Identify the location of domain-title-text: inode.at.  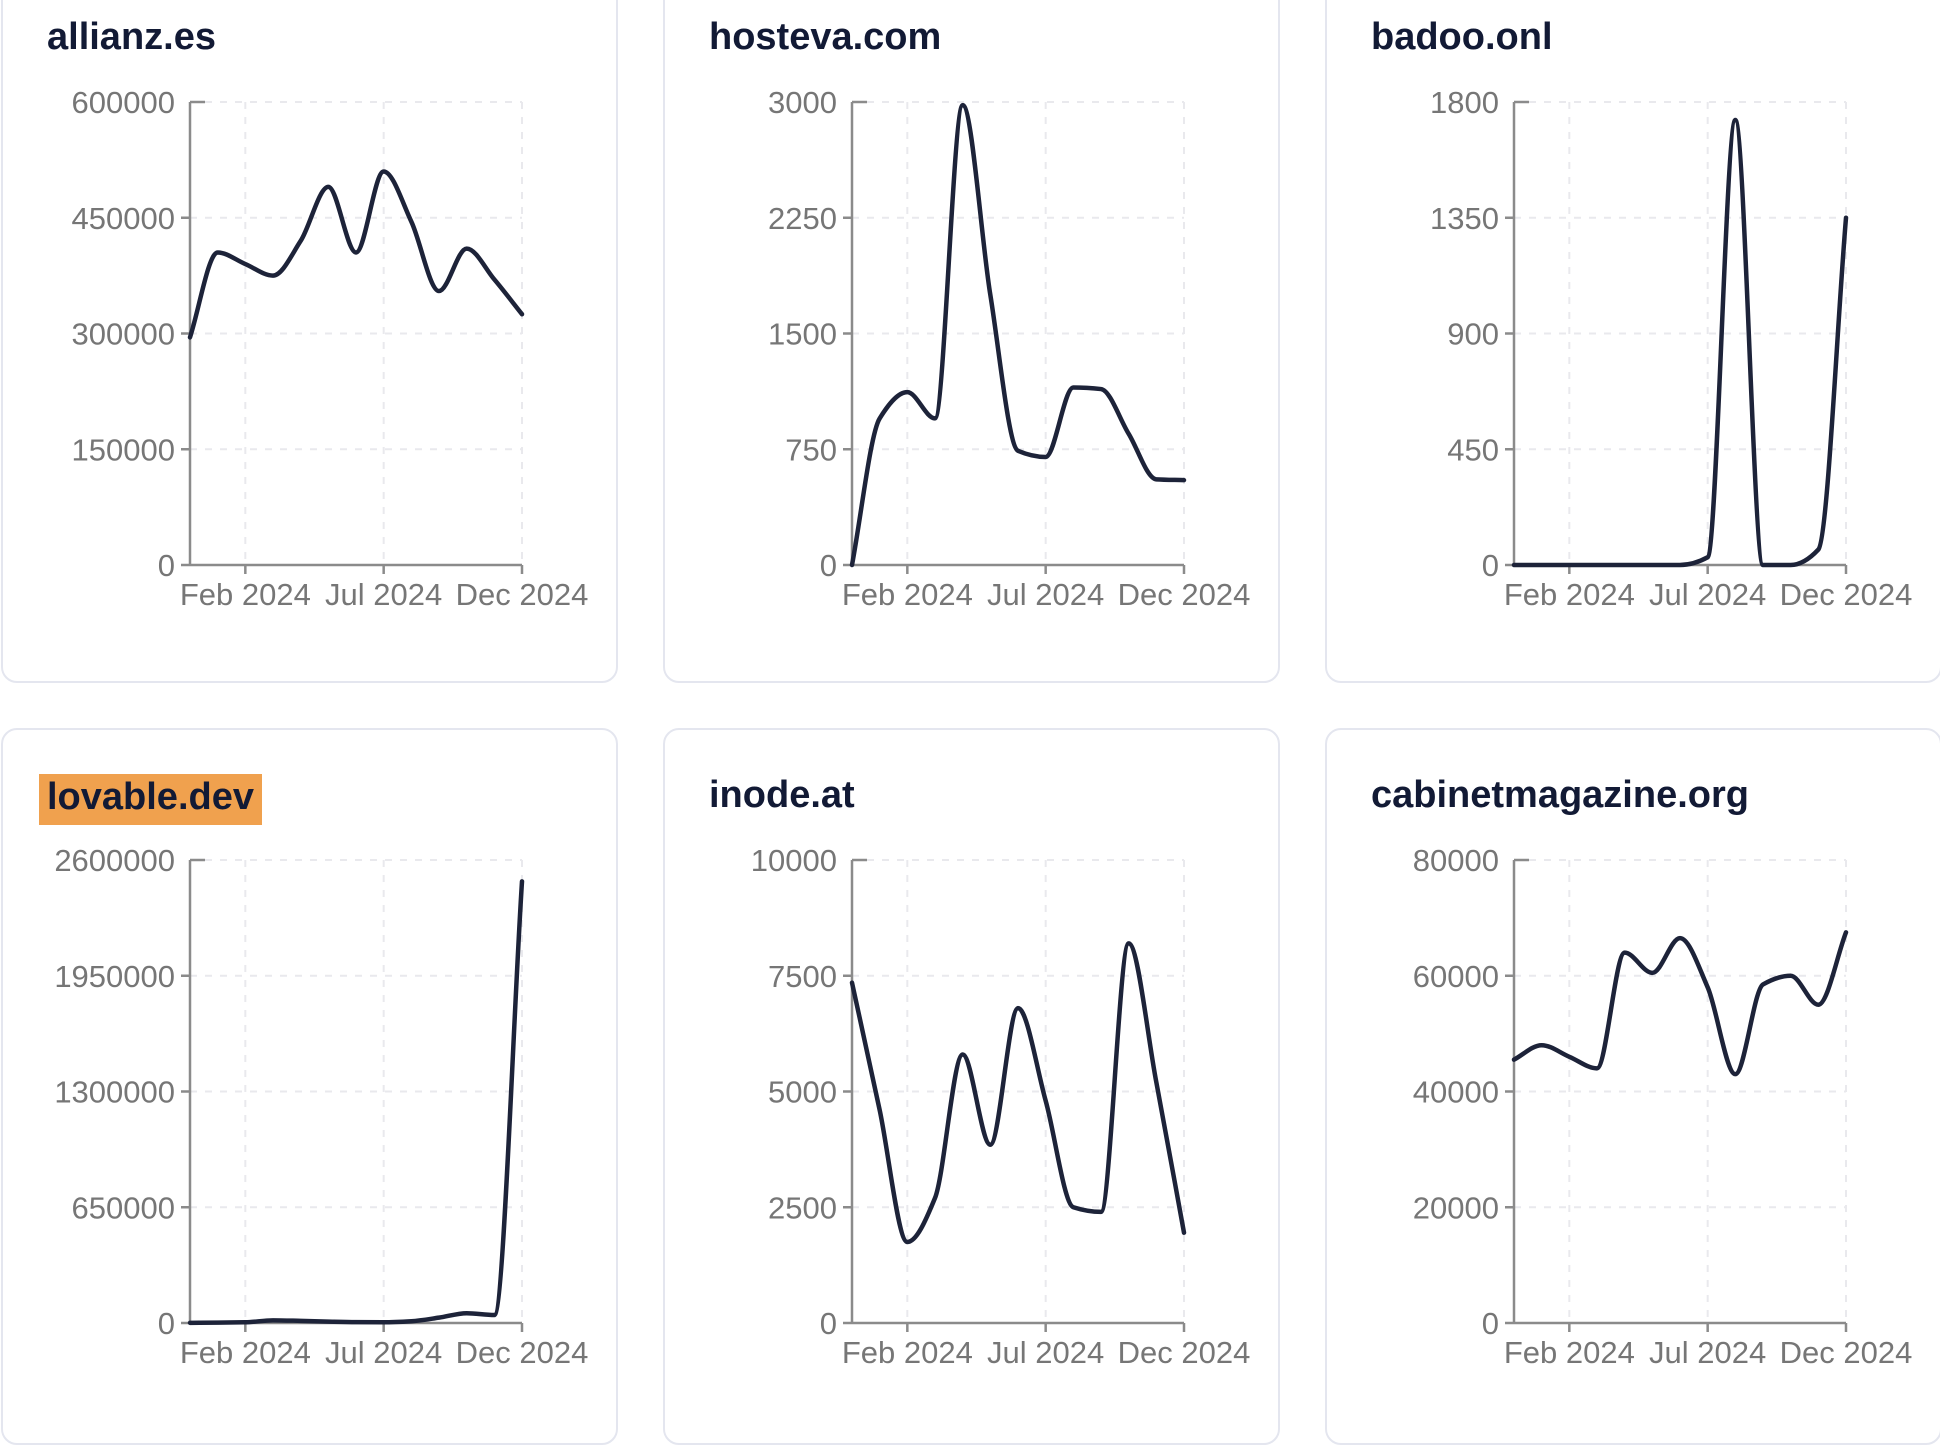
(782, 795).